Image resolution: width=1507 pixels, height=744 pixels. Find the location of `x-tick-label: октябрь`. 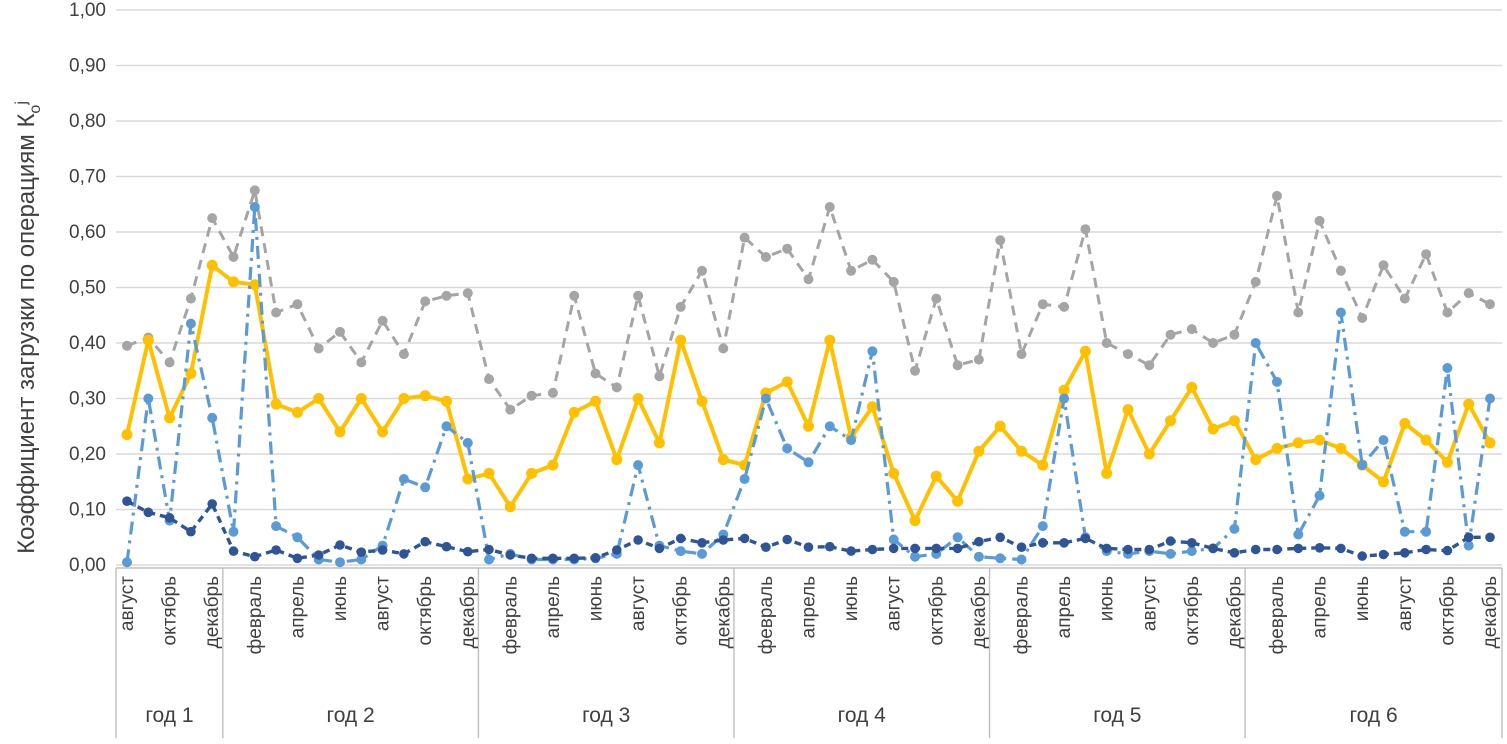

x-tick-label: октябрь is located at coordinates (1447, 611).